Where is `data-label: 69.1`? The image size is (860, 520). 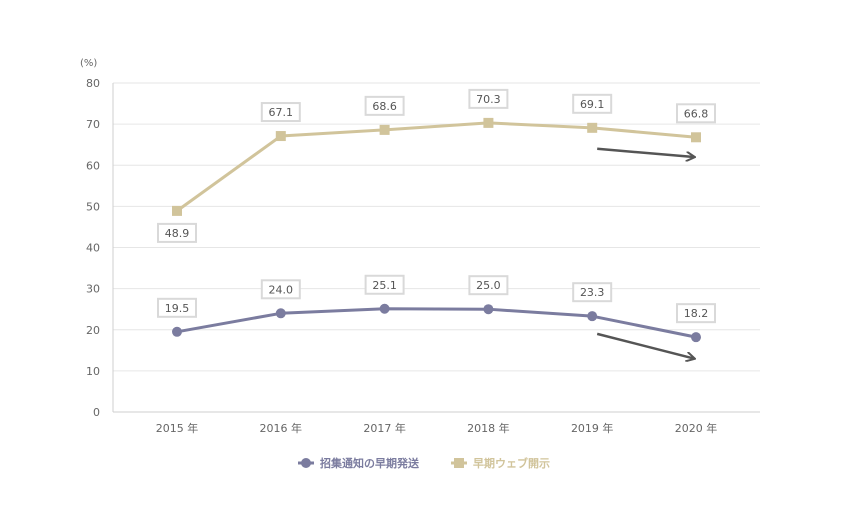
data-label: 69.1 is located at coordinates (592, 104).